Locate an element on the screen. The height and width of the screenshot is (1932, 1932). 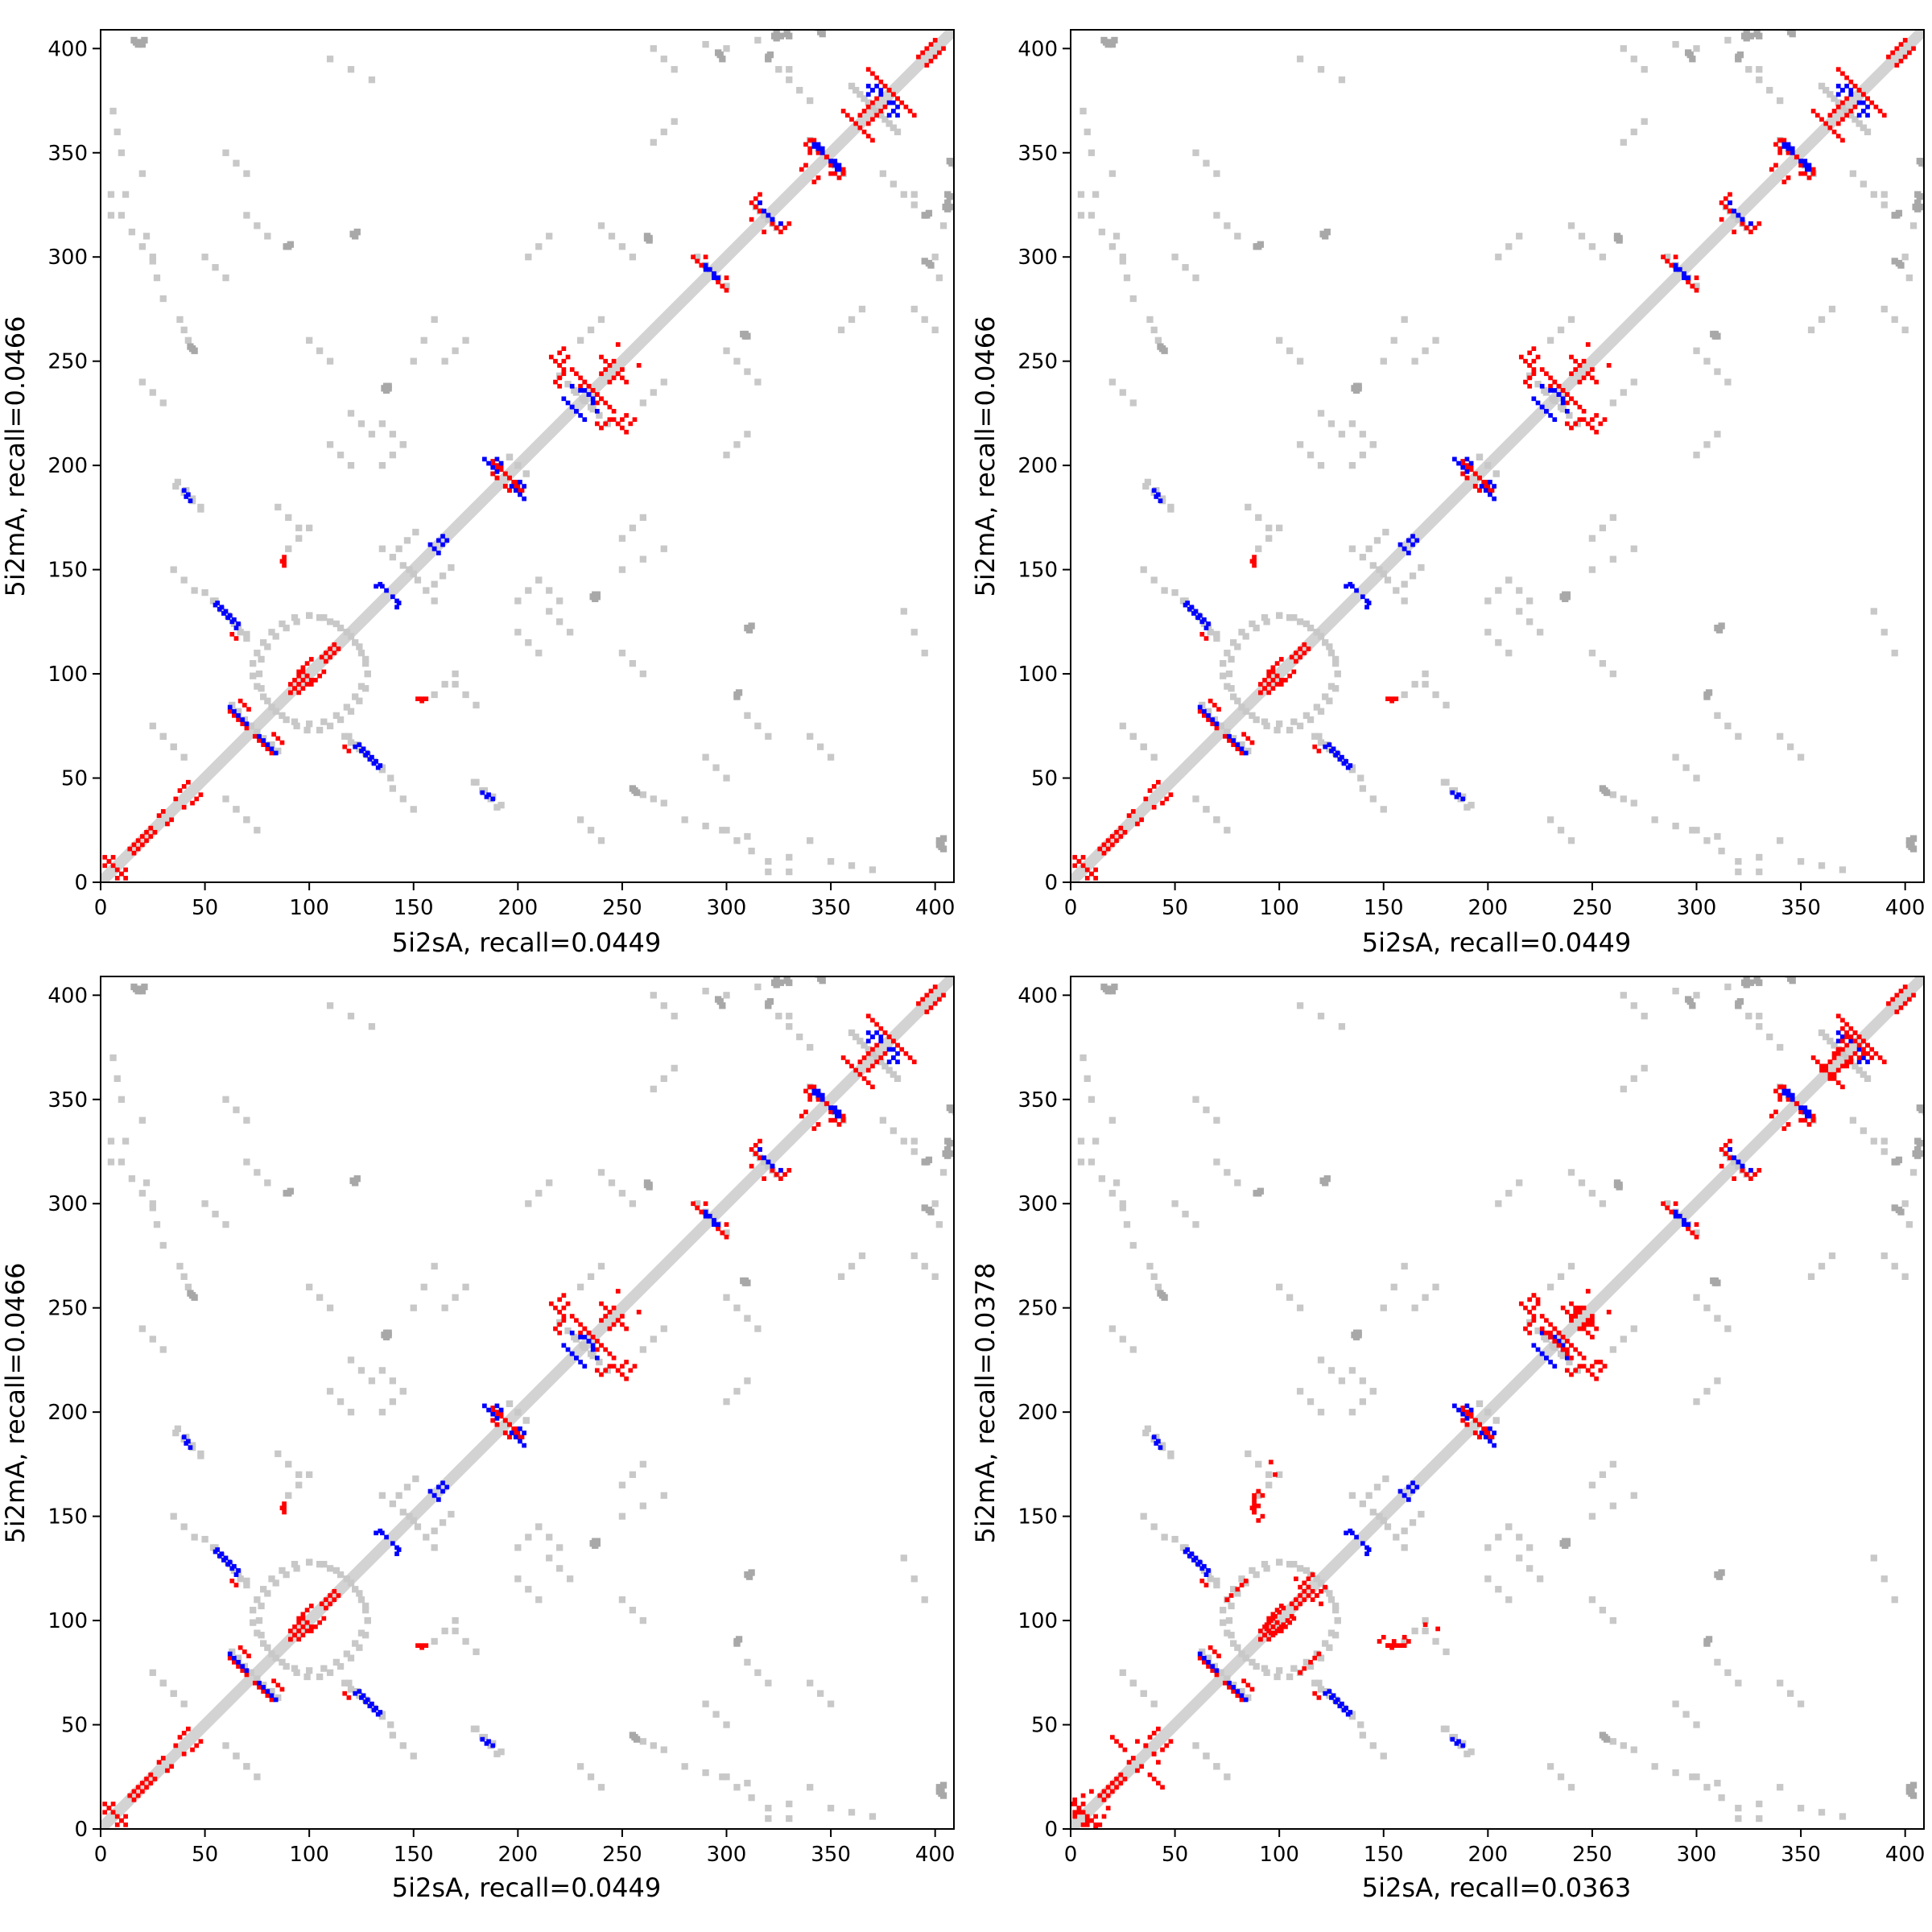
x-tick-label: 0 is located at coordinates (1071, 1855).